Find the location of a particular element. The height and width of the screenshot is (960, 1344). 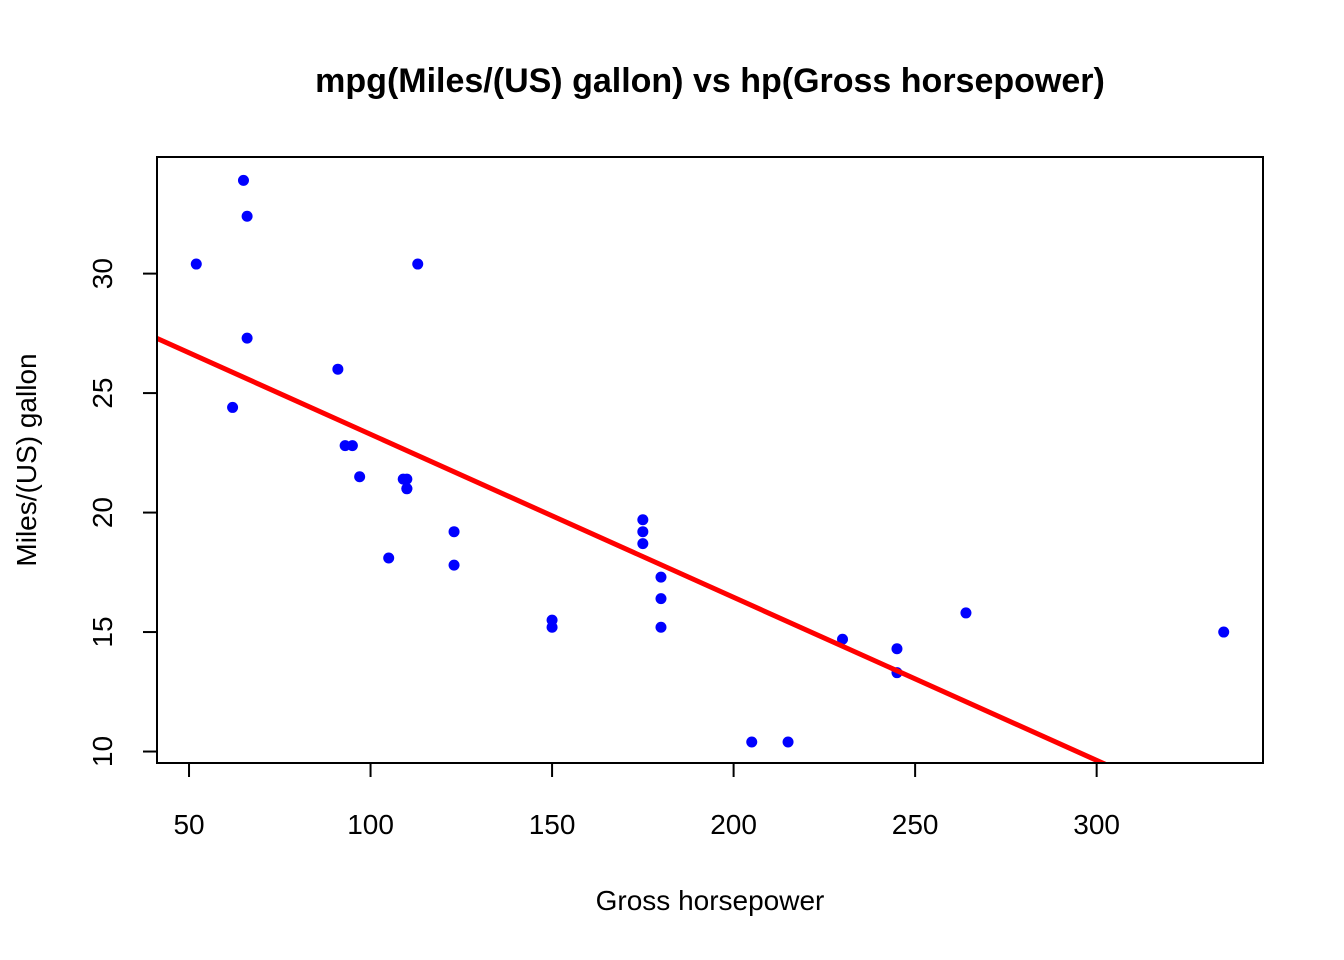

y-tick-label: 15 is located at coordinates (102, 631).